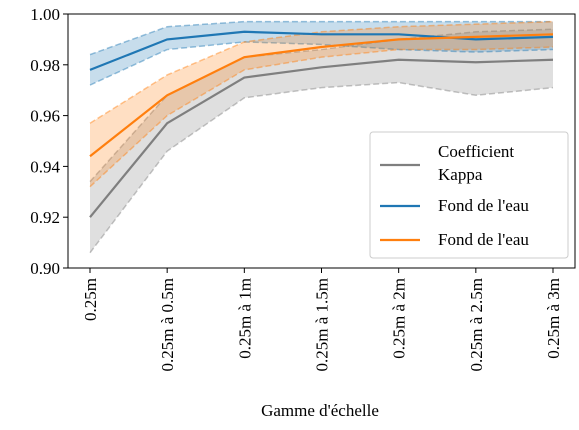  I want to click on y-tick-label: 1.00, so click(45, 14).